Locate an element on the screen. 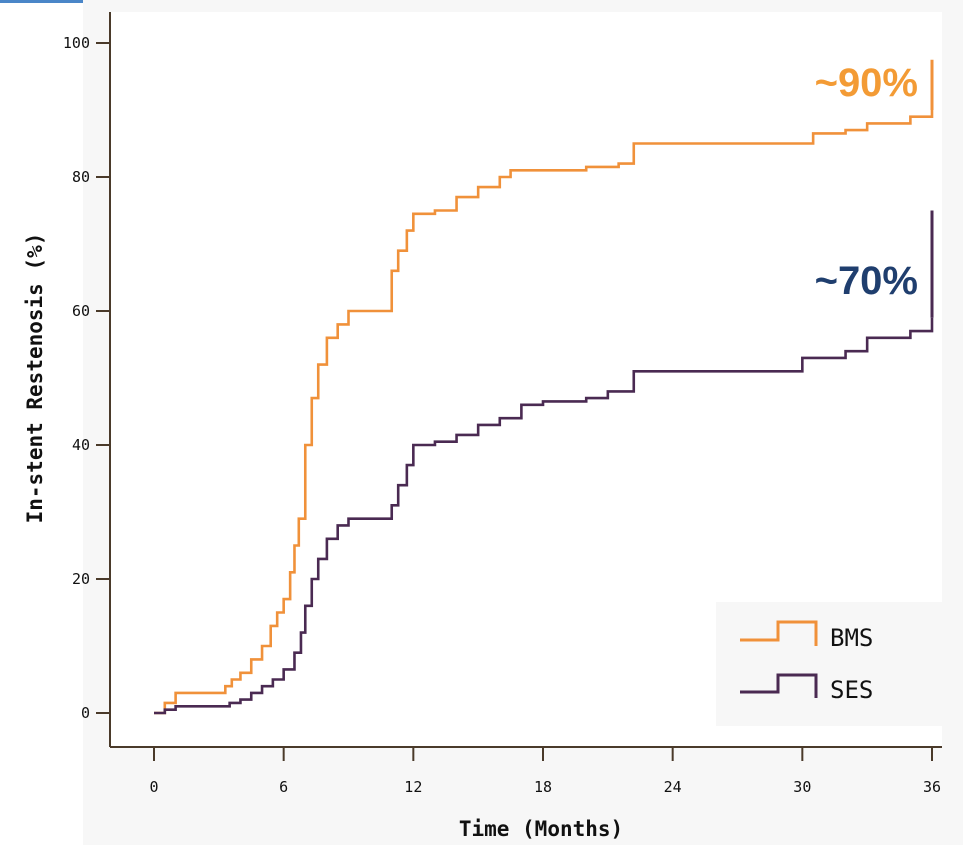 This screenshot has width=963, height=845. x-tick-label: 0 is located at coordinates (153, 787).